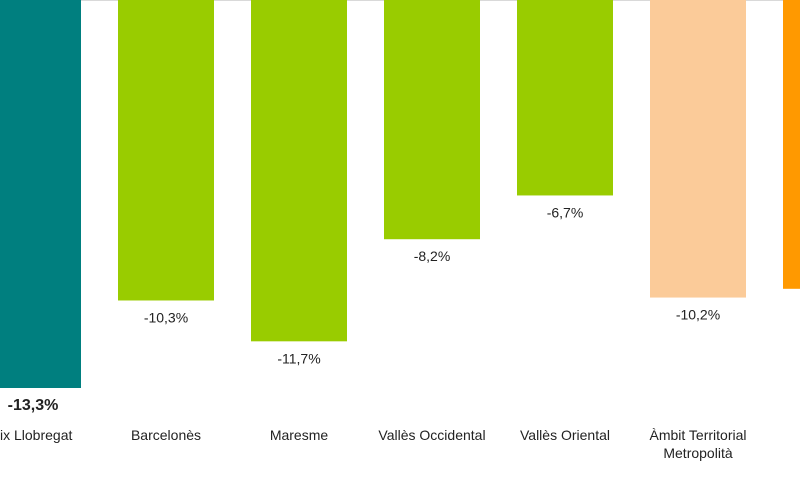 This screenshot has height=500, width=800. What do you see at coordinates (166, 317) in the screenshot?
I see `value-label-1: -10,3%` at bounding box center [166, 317].